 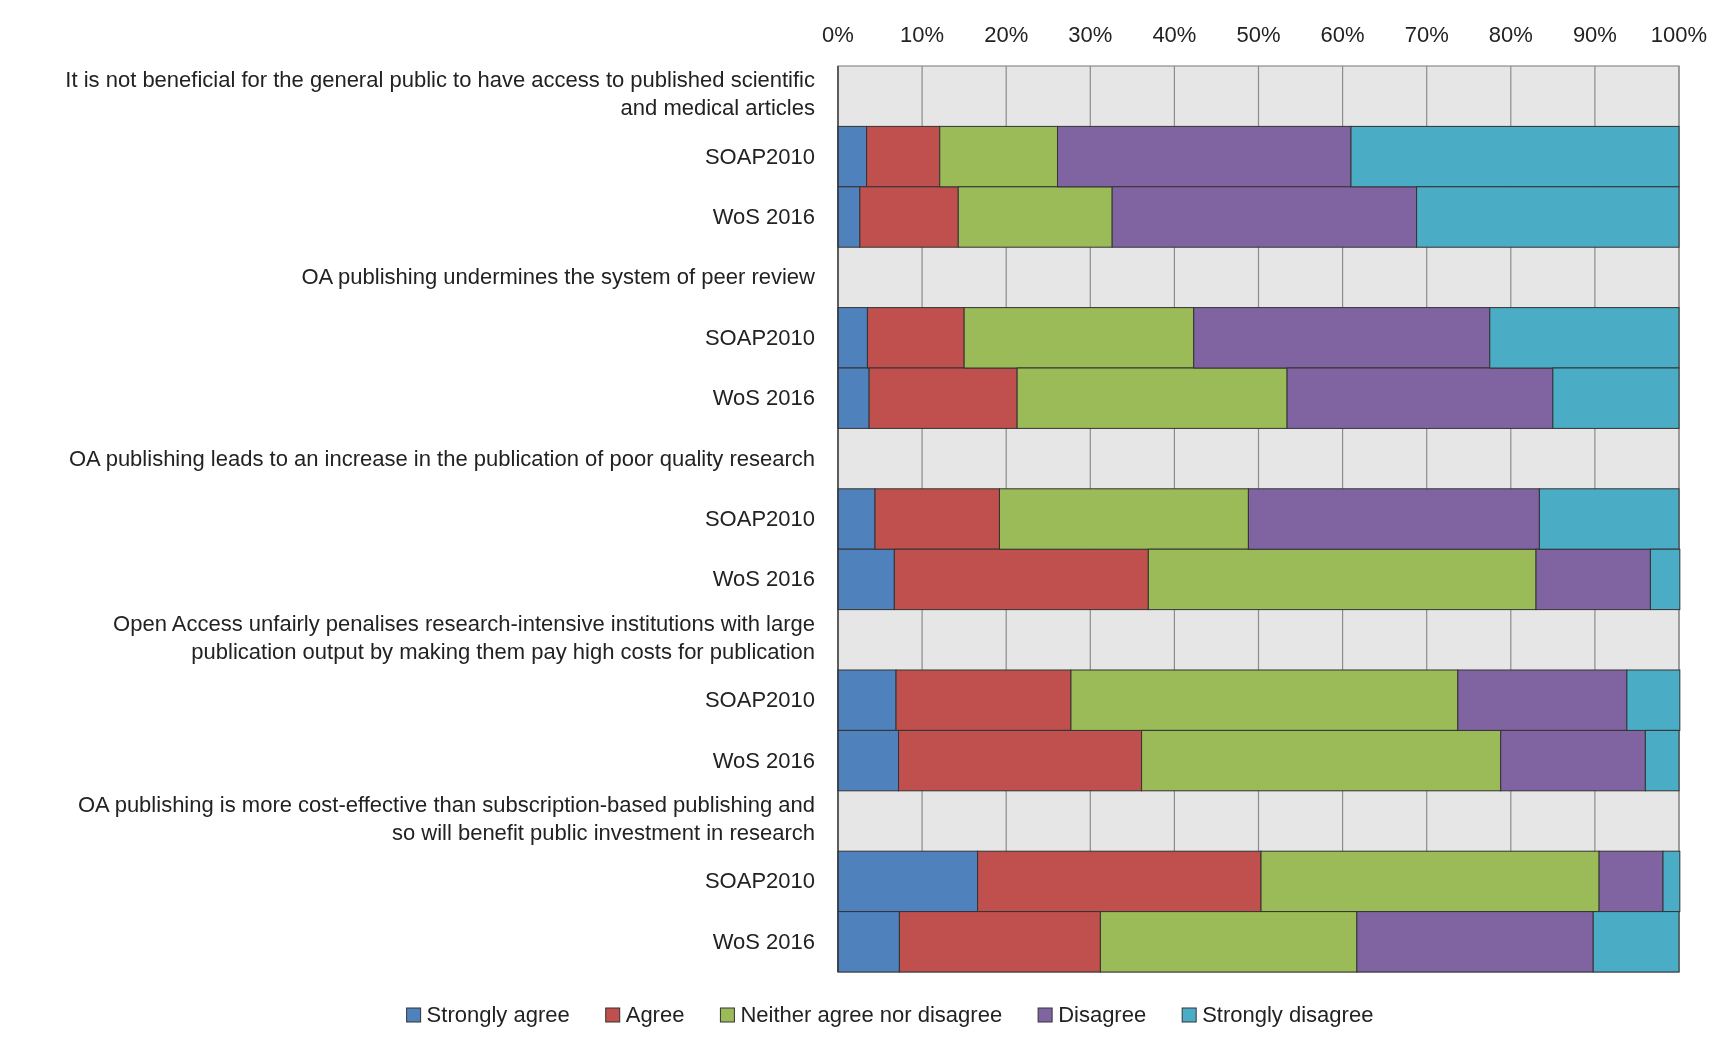 I want to click on y-tick-label: OA publishing leads to an increase in the publication of poor quality research, so click(x=441, y=458).